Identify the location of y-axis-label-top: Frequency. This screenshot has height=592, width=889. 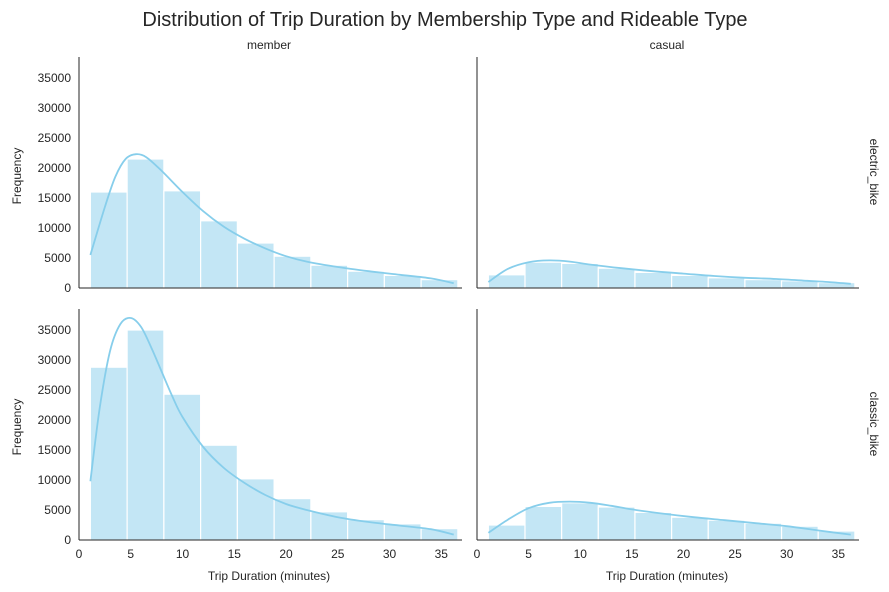
(17, 176).